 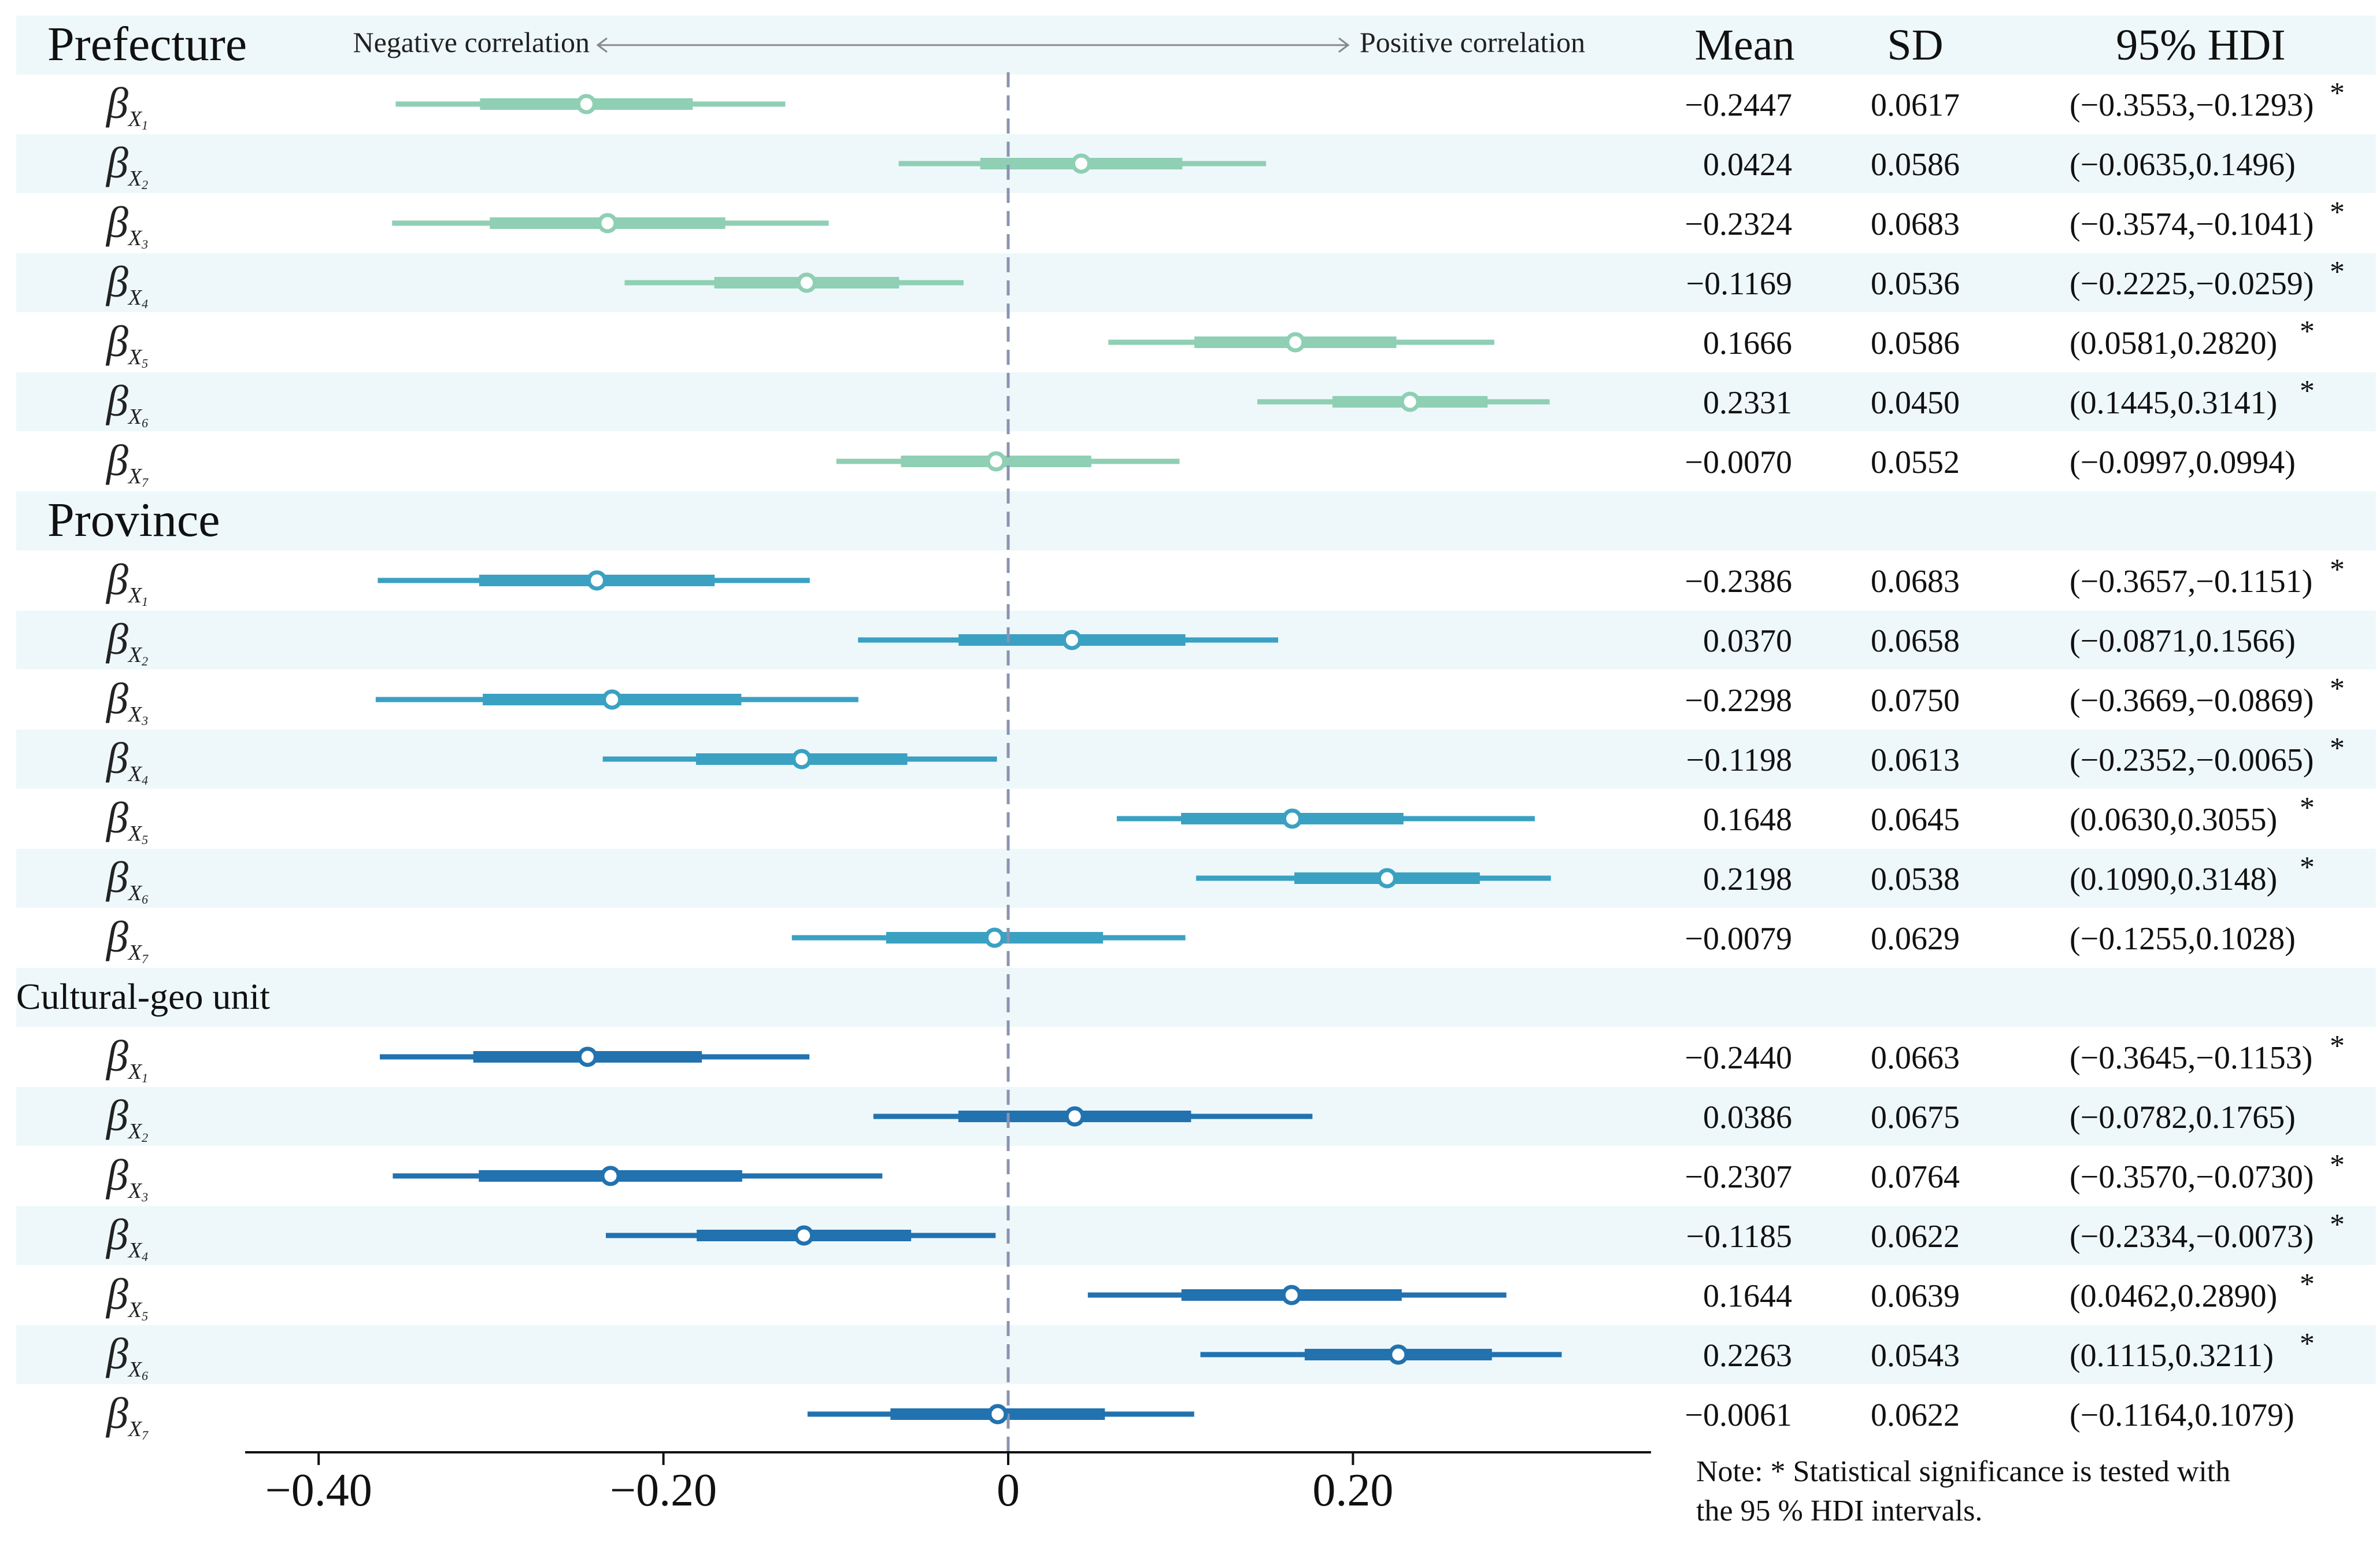 I want to click on mean-cell: −0.2324, so click(x=1739, y=224).